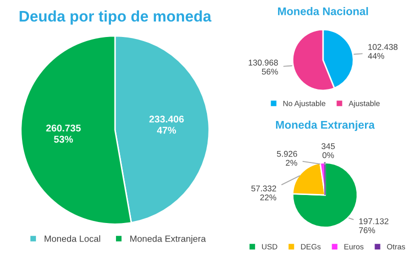 The image size is (420, 268). What do you see at coordinates (373, 226) in the screenshot?
I see `data-label: 197.132 76%` at bounding box center [373, 226].